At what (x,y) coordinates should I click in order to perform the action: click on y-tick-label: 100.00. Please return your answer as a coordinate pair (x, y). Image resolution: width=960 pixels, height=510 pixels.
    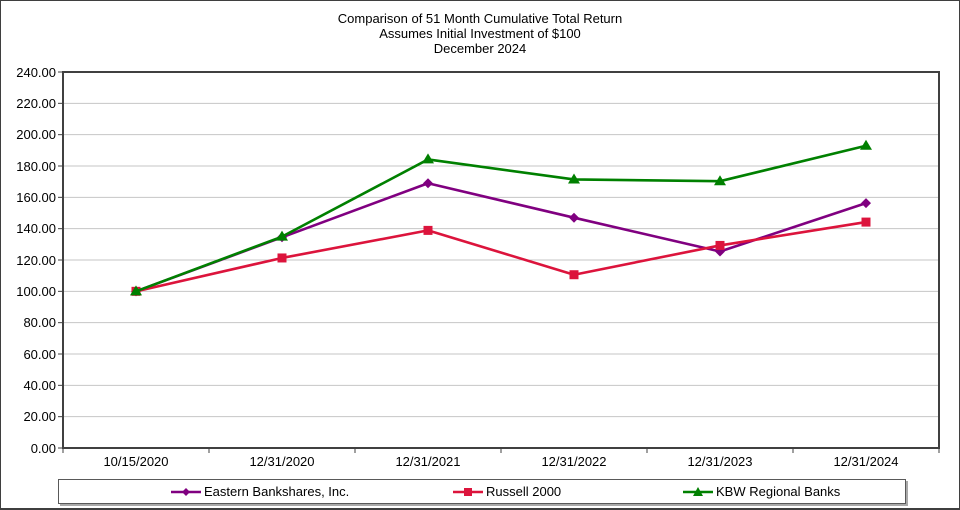
    Looking at the image, I should click on (36, 291).